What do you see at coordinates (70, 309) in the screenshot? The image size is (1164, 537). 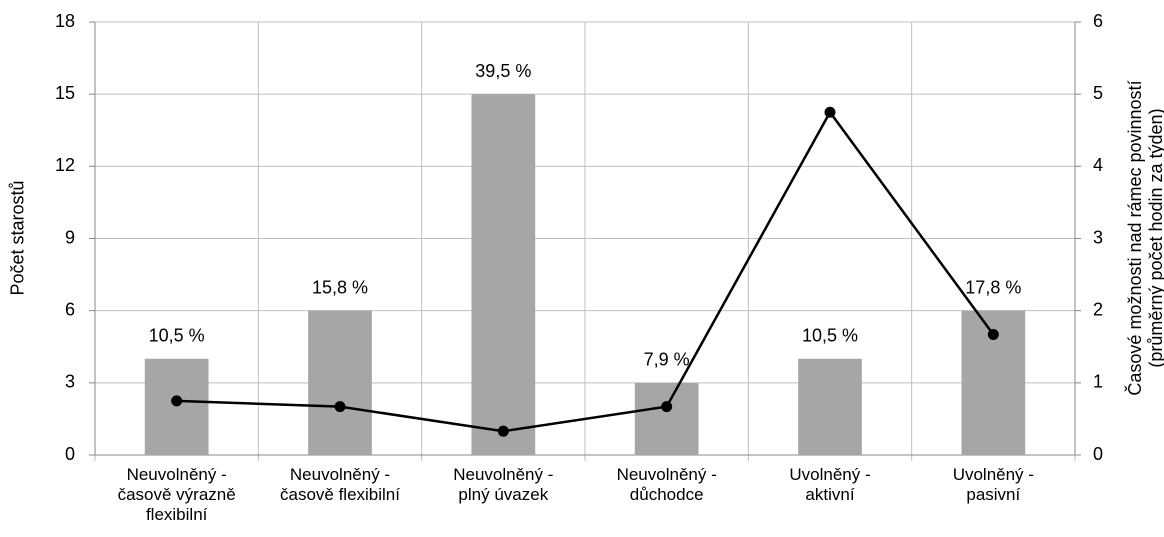 I see `y-tick-label: 6` at bounding box center [70, 309].